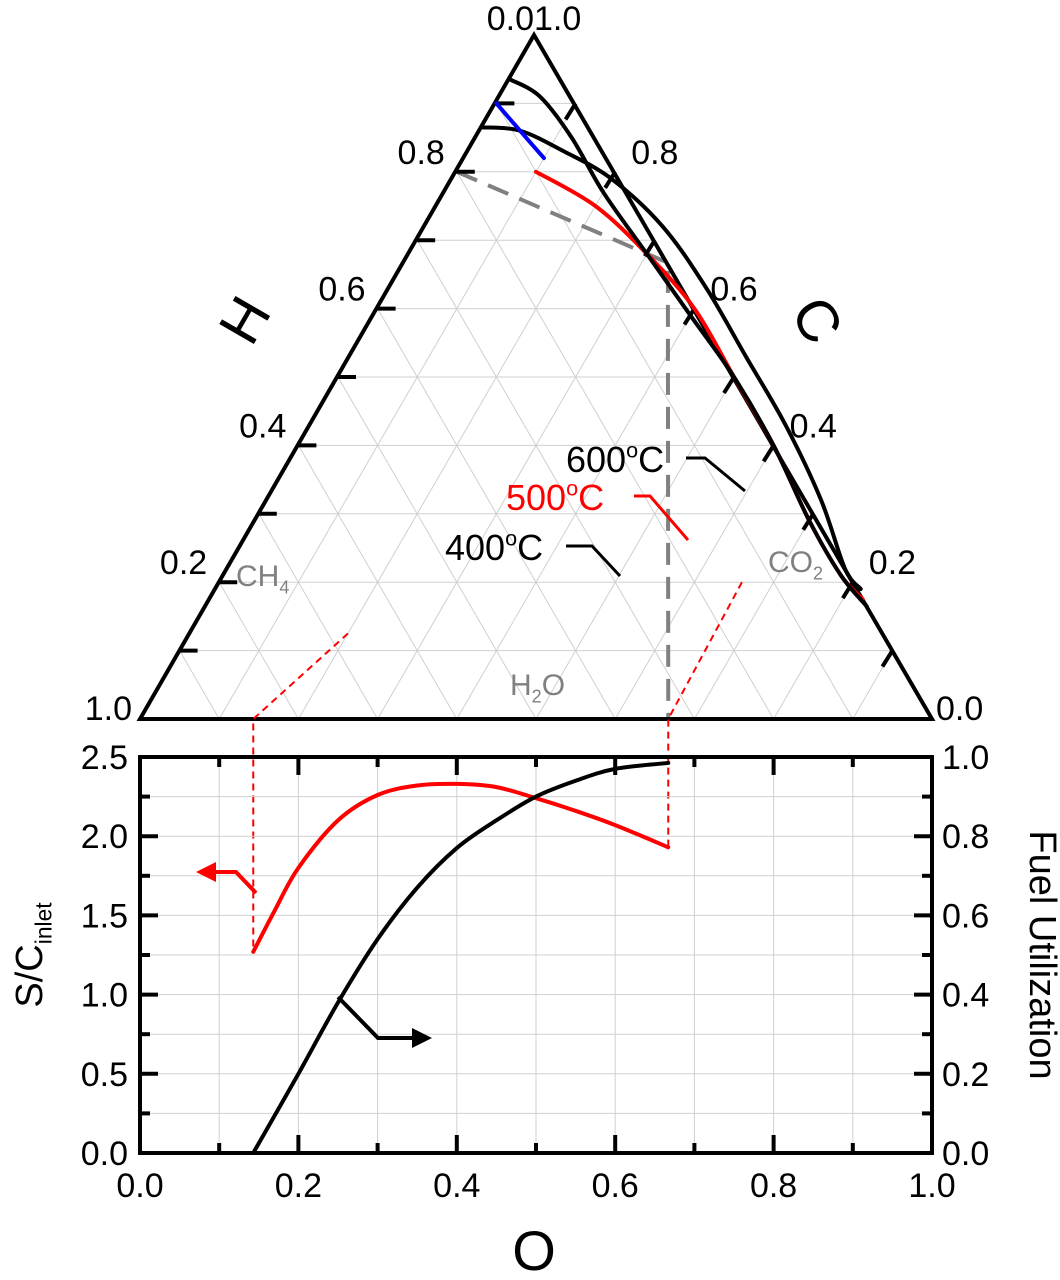 The image size is (1060, 1280). What do you see at coordinates (892, 563) in the screenshot?
I see `ternary-tick-label-c: 0.2` at bounding box center [892, 563].